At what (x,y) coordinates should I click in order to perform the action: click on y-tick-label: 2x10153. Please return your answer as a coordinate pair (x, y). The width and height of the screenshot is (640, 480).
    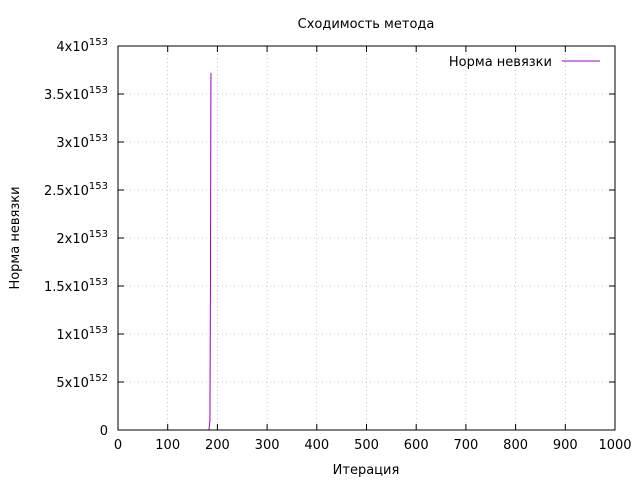
    Looking at the image, I should click on (82, 238).